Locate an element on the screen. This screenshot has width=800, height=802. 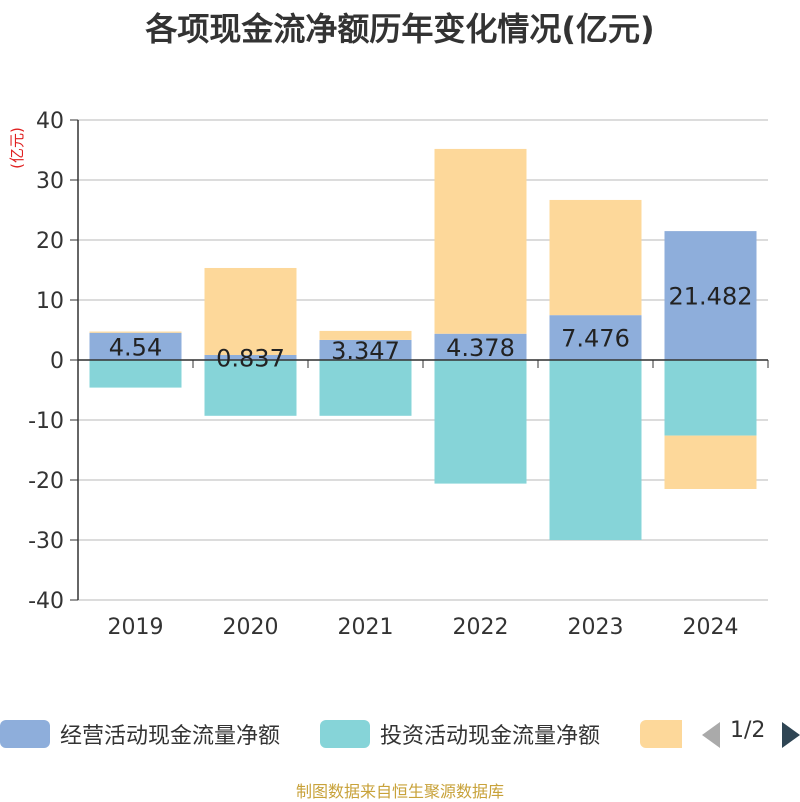
legend: 经营活动现金流量净额 投资活动现金流量净额 1/2 is located at coordinates (400, 734).